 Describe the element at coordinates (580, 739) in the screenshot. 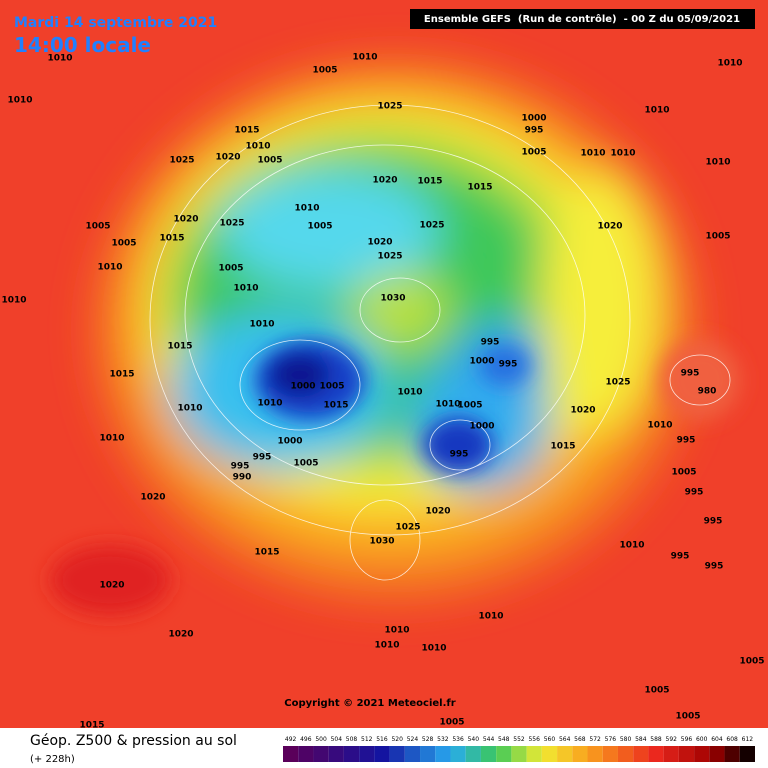

I see `scale-label: 568` at that location.